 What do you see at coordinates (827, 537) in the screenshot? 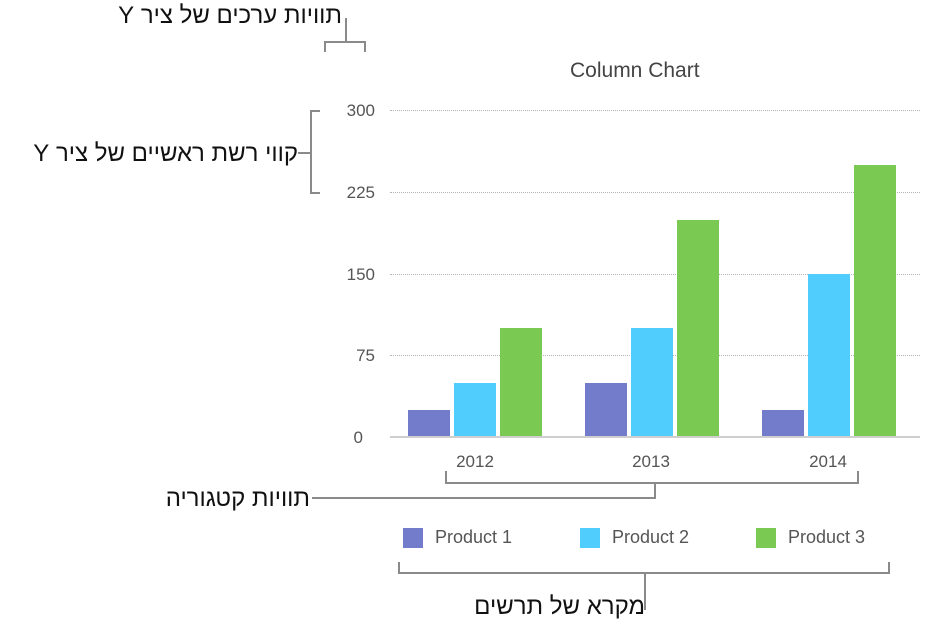
I see `legend-label-product3: Product 3` at bounding box center [827, 537].